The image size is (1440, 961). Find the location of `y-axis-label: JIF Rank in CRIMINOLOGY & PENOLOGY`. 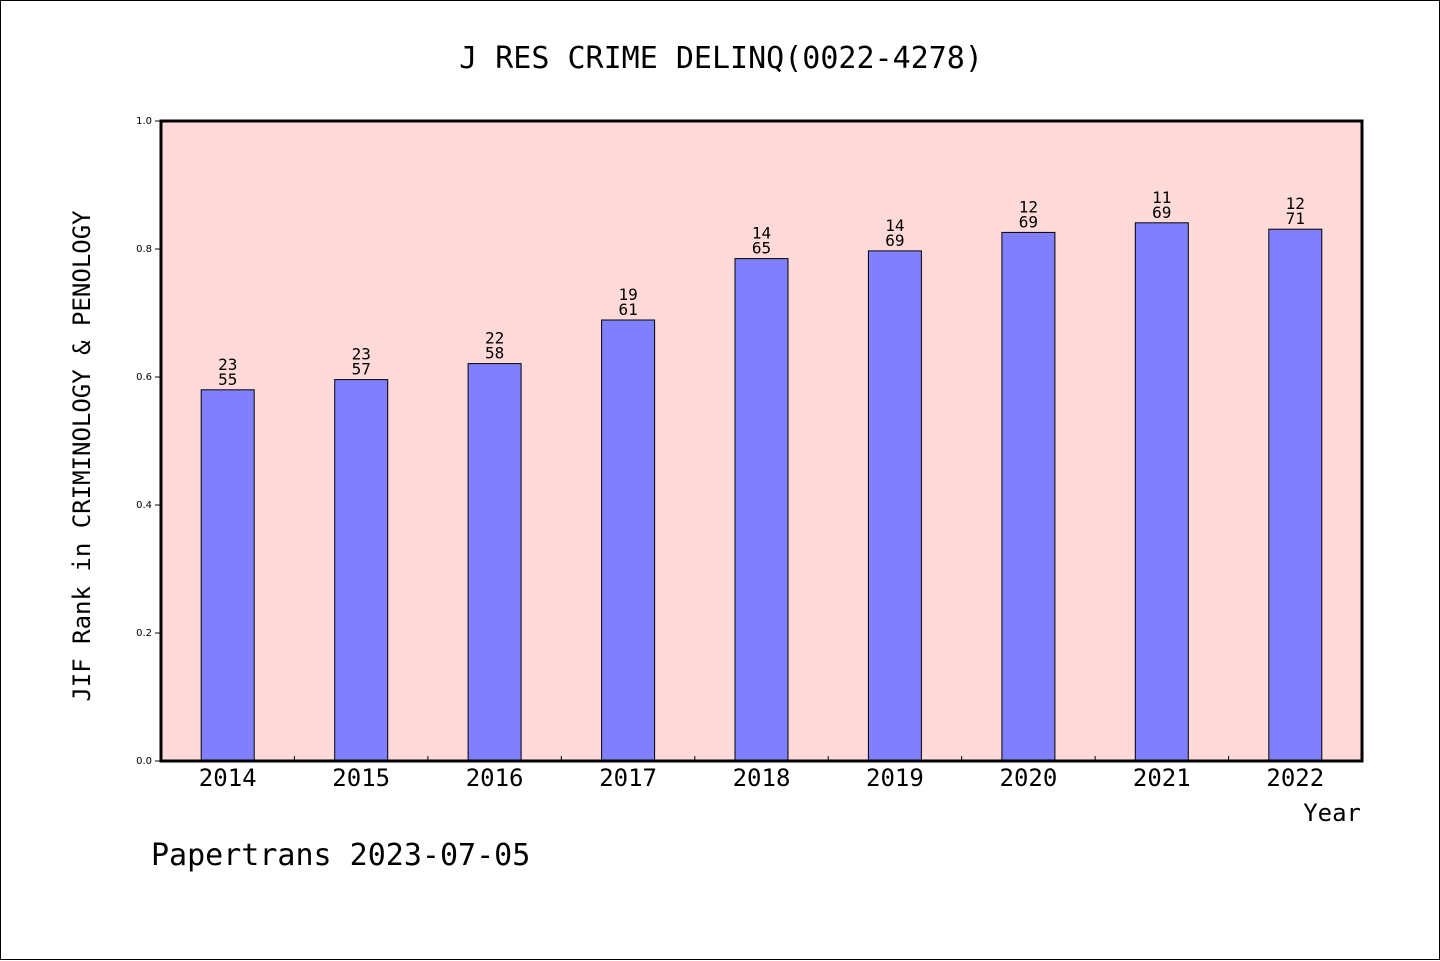

y-axis-label: JIF Rank in CRIMINOLOGY & PENOLOGY is located at coordinates (82, 456).